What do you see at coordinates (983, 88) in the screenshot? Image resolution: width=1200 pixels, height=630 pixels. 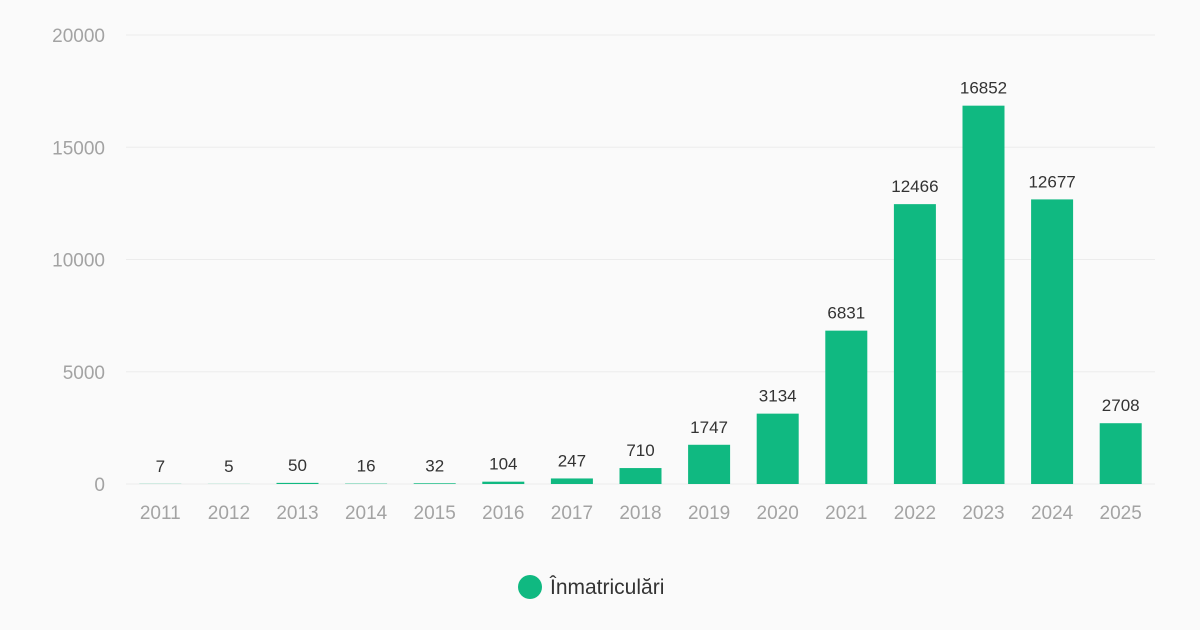 I see `data-label-2023: 16852` at bounding box center [983, 88].